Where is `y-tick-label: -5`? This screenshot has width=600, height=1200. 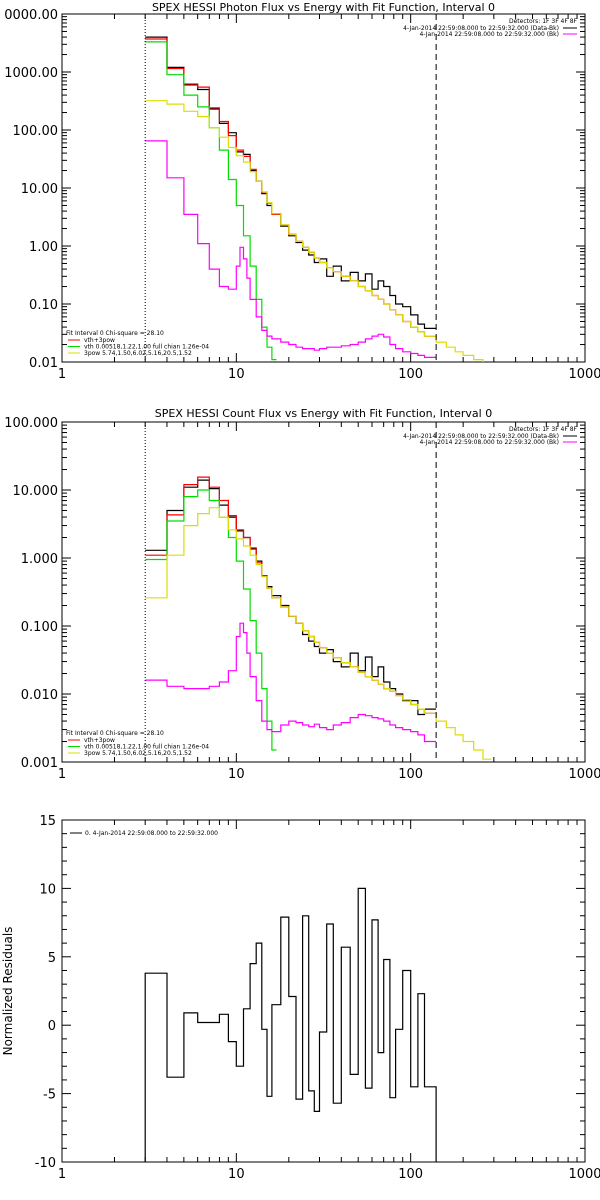
y-tick-label: -5 is located at coordinates (49, 1095).